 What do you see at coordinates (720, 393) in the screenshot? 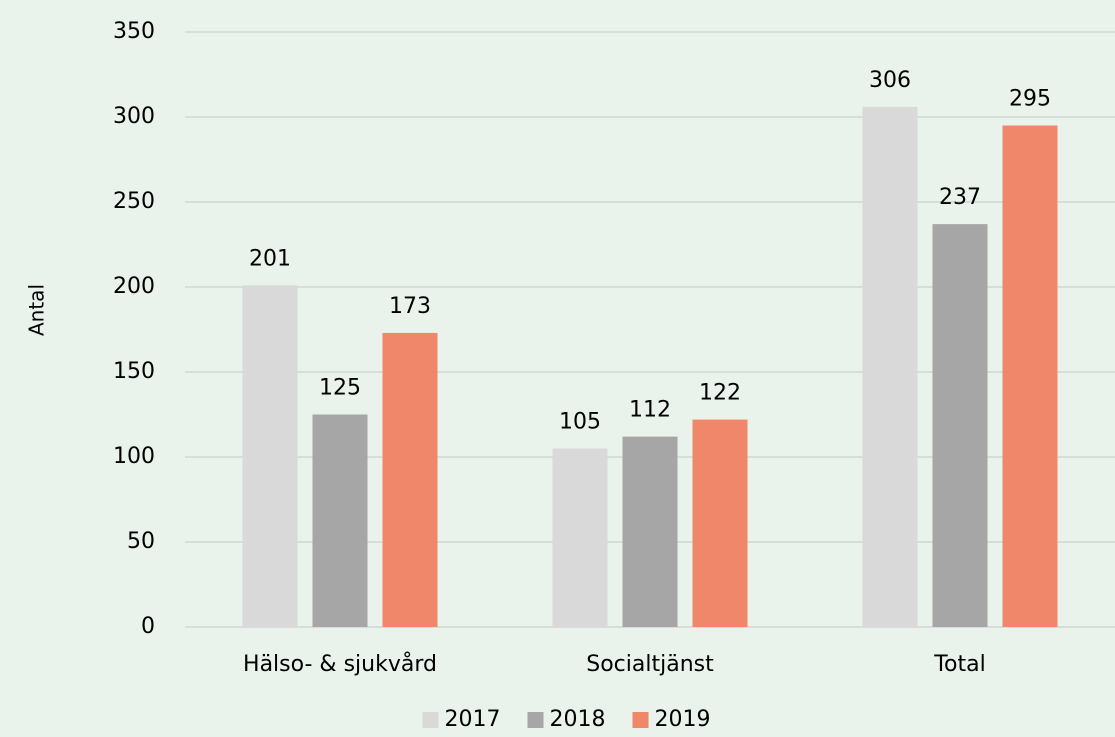
I see `data-label: 122` at bounding box center [720, 393].